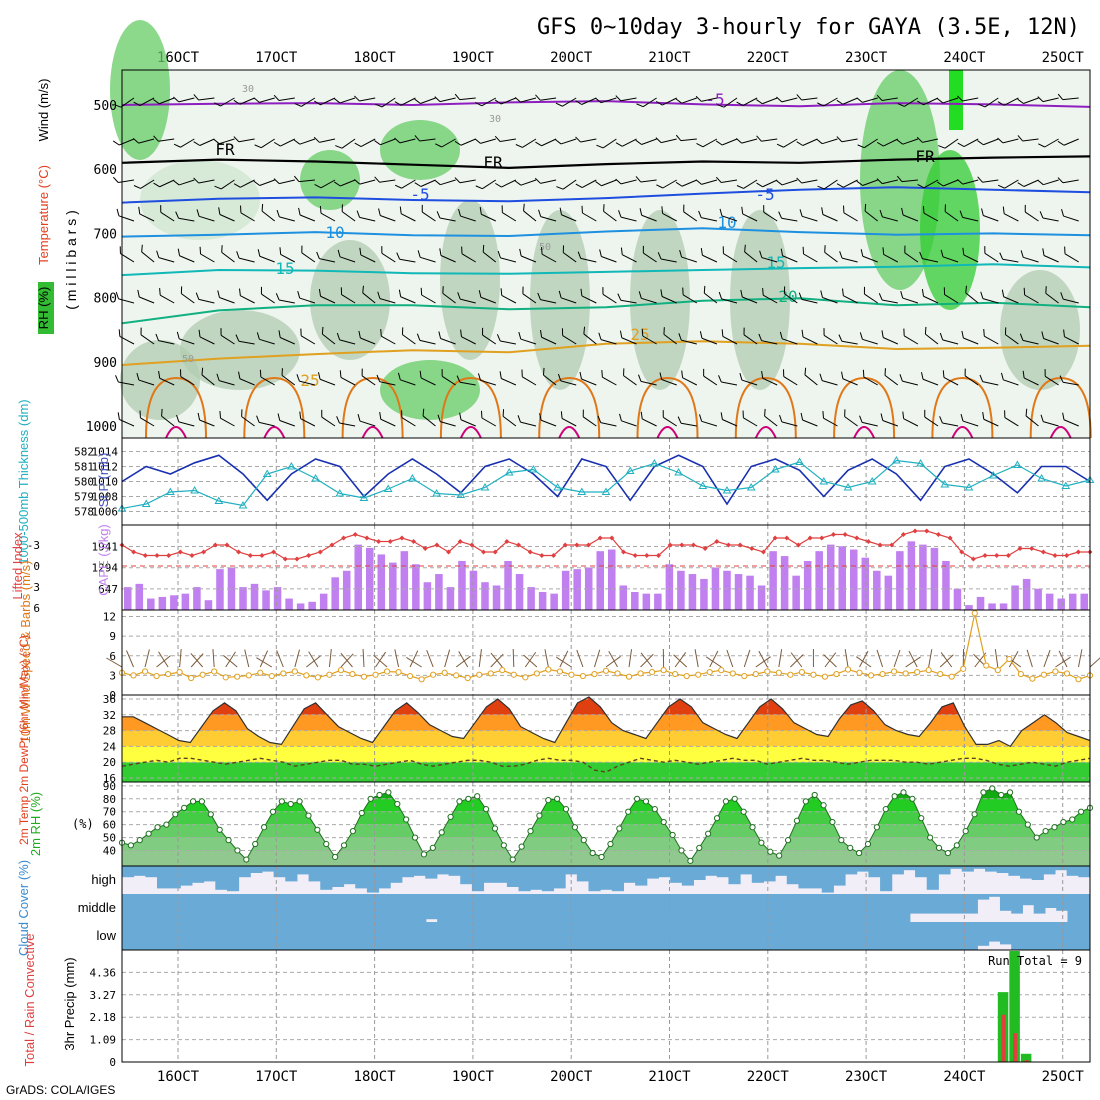  Describe the element at coordinates (714, 99) in the screenshot. I see `contour-label: -5` at that location.